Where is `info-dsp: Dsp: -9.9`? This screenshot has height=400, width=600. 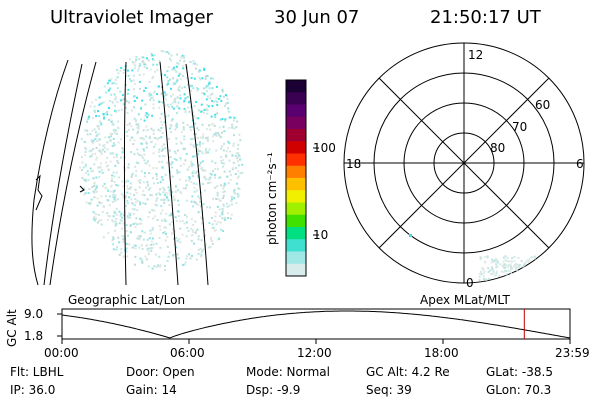
info-dsp: Dsp: -9.9 is located at coordinates (273, 390).